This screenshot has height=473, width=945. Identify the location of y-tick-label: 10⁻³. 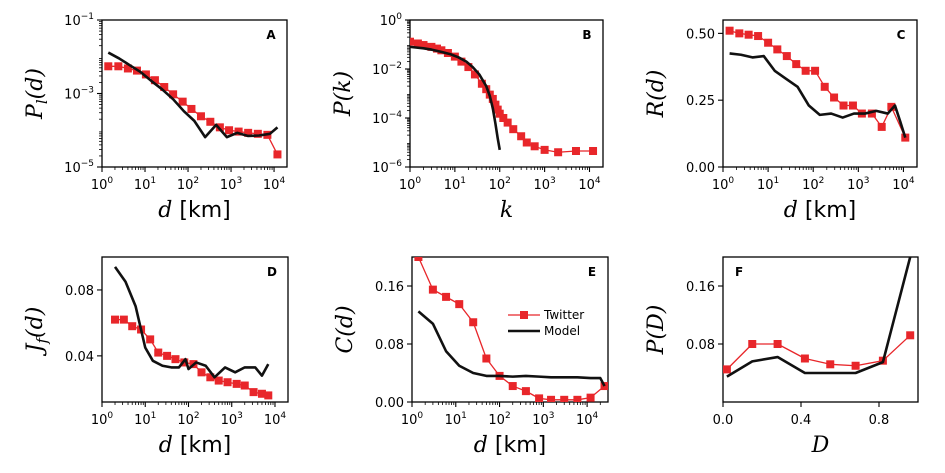
(79, 94).